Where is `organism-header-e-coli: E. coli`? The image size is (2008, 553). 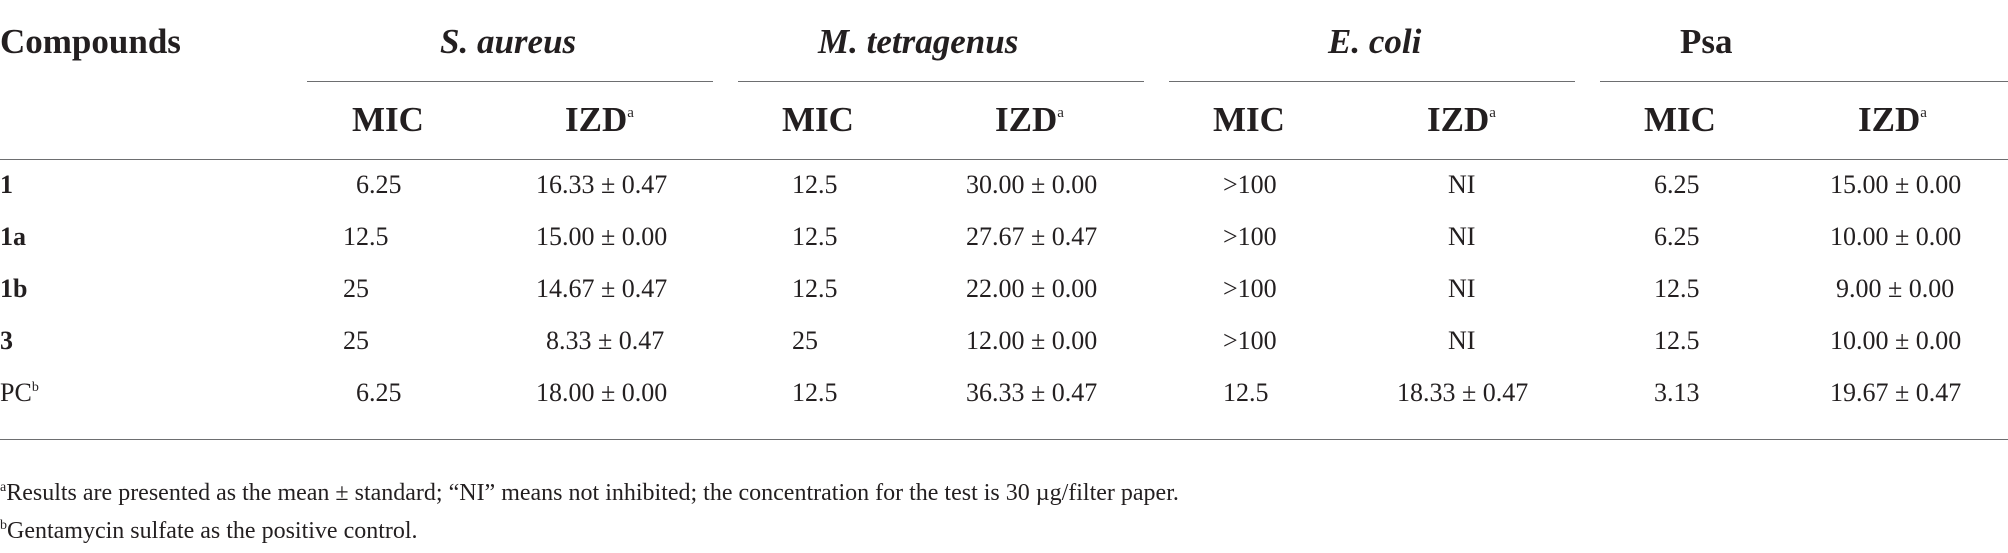
organism-header-e-coli: E. coli is located at coordinates (1375, 41).